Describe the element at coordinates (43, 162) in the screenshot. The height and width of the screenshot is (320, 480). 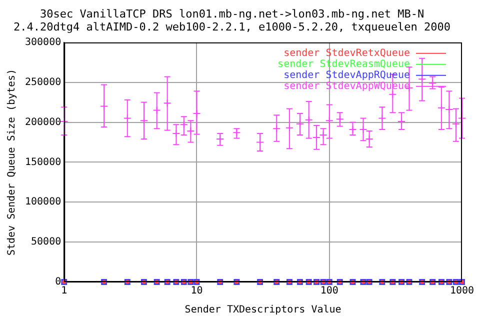
I see `y-tick-label: 150000` at that location.